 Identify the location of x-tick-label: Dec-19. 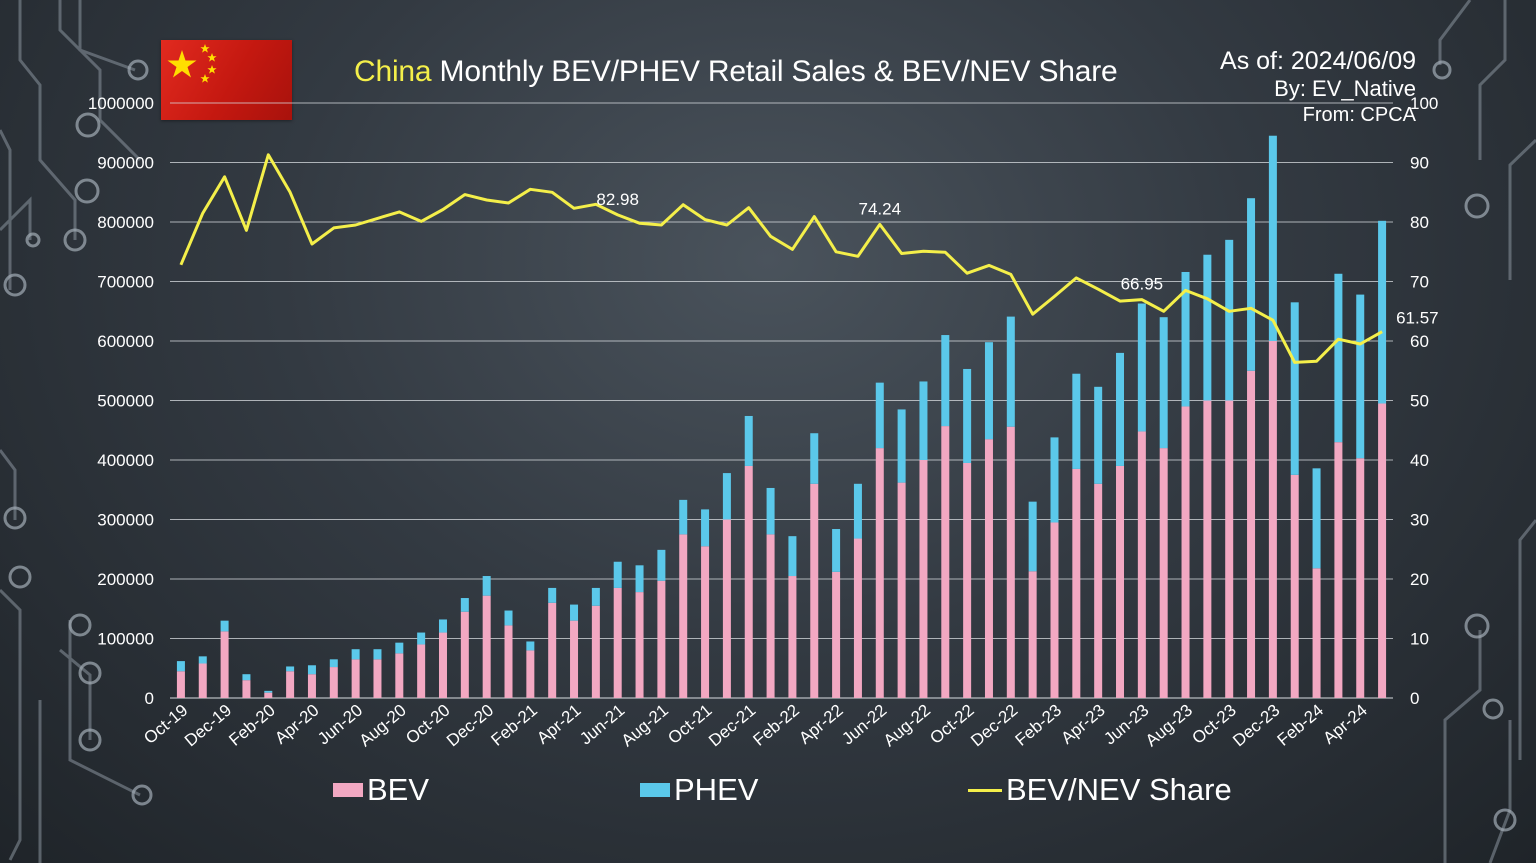
(208, 726).